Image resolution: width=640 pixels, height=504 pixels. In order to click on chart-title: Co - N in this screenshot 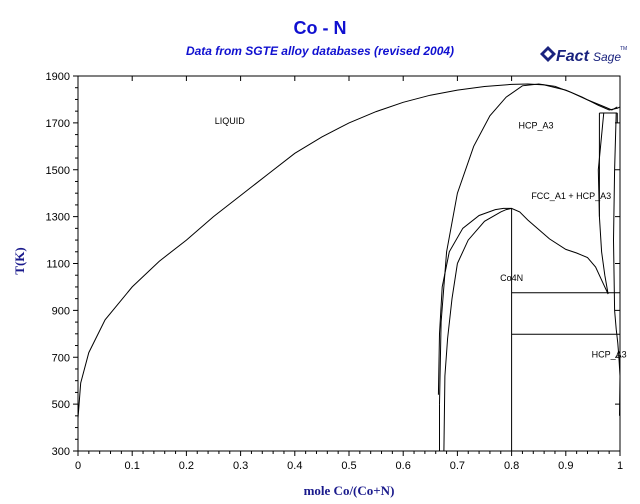, I will do `click(320, 28)`.